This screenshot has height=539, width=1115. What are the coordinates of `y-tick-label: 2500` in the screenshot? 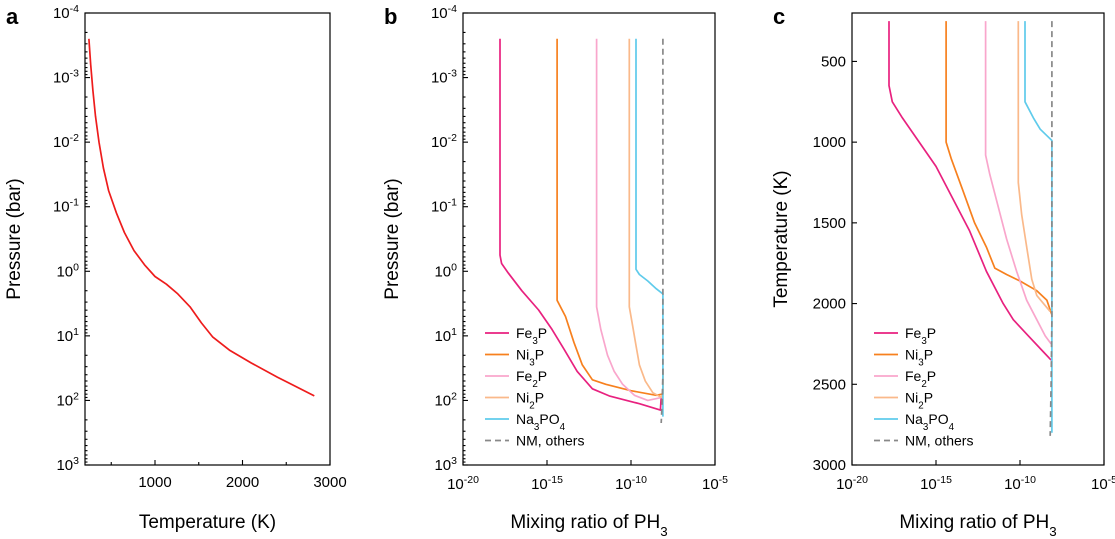 It's located at (829, 384).